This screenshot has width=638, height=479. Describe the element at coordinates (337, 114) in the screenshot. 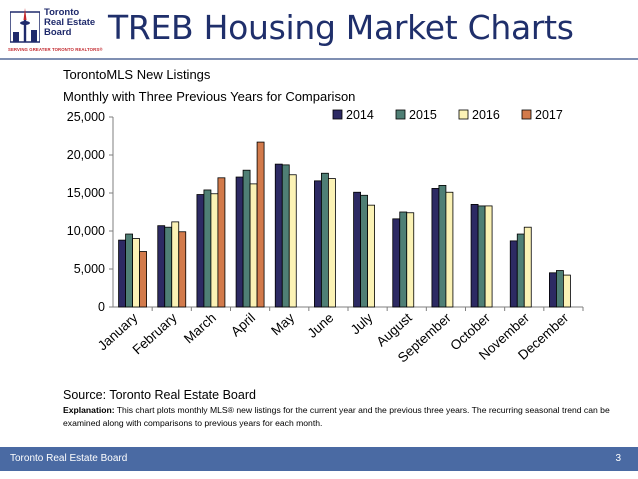

I see `legend-swatch-2014` at that location.